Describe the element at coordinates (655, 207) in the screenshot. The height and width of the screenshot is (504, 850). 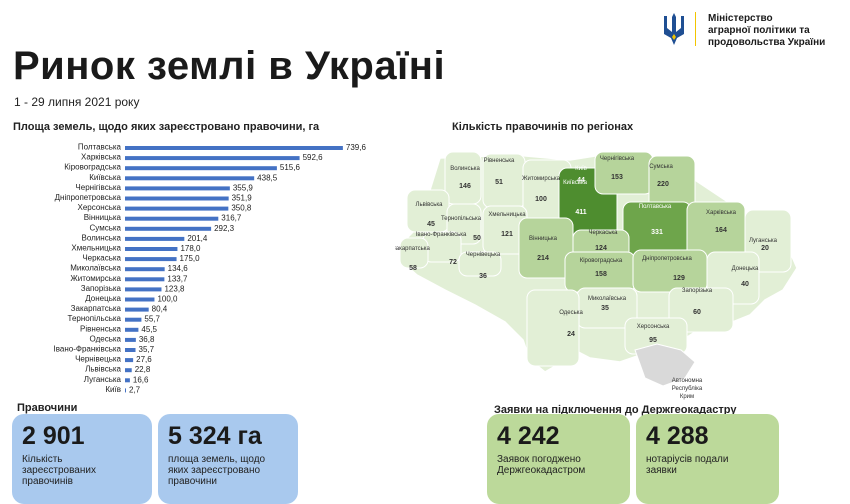
I see `map-region-name: Полтавська` at that location.